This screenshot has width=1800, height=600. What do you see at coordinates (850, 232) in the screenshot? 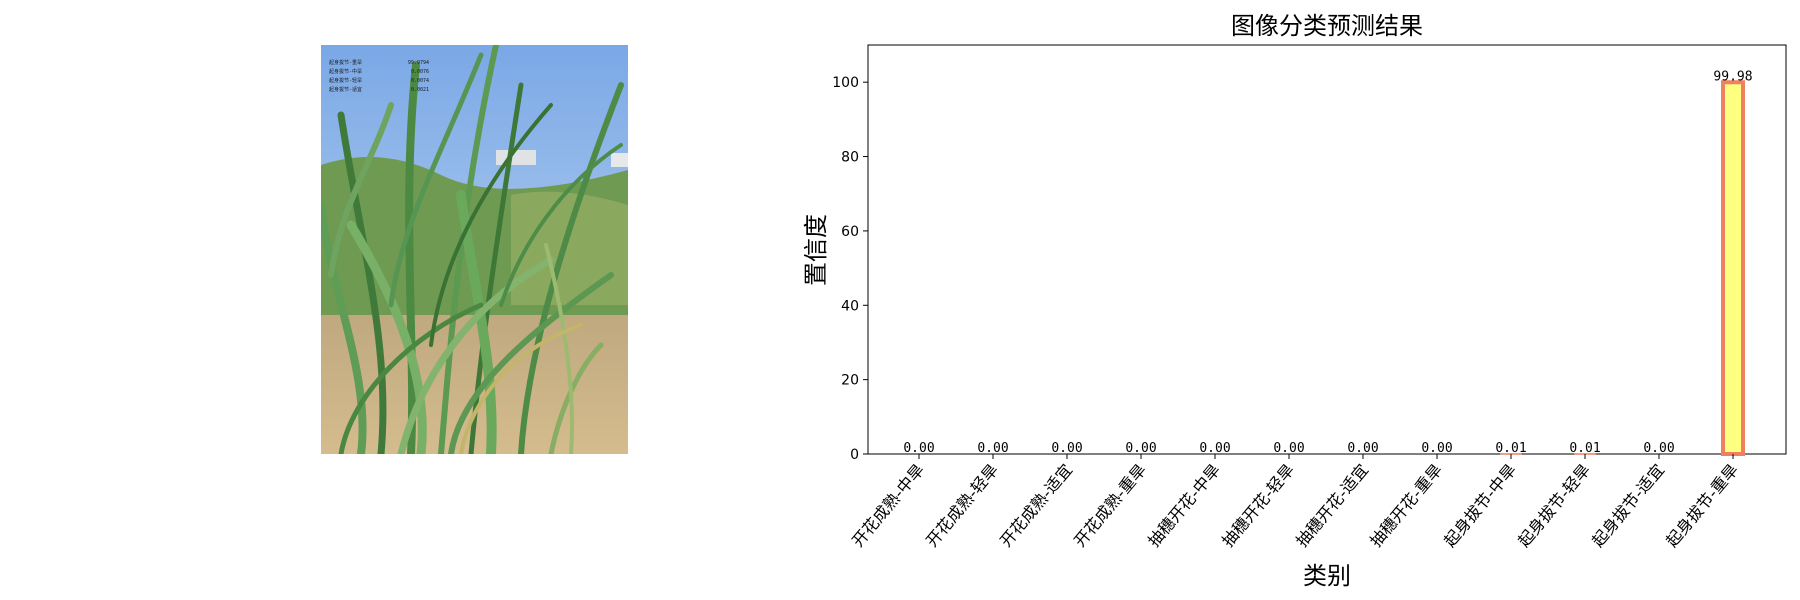
I see `y-tick-label: 60` at bounding box center [850, 232].